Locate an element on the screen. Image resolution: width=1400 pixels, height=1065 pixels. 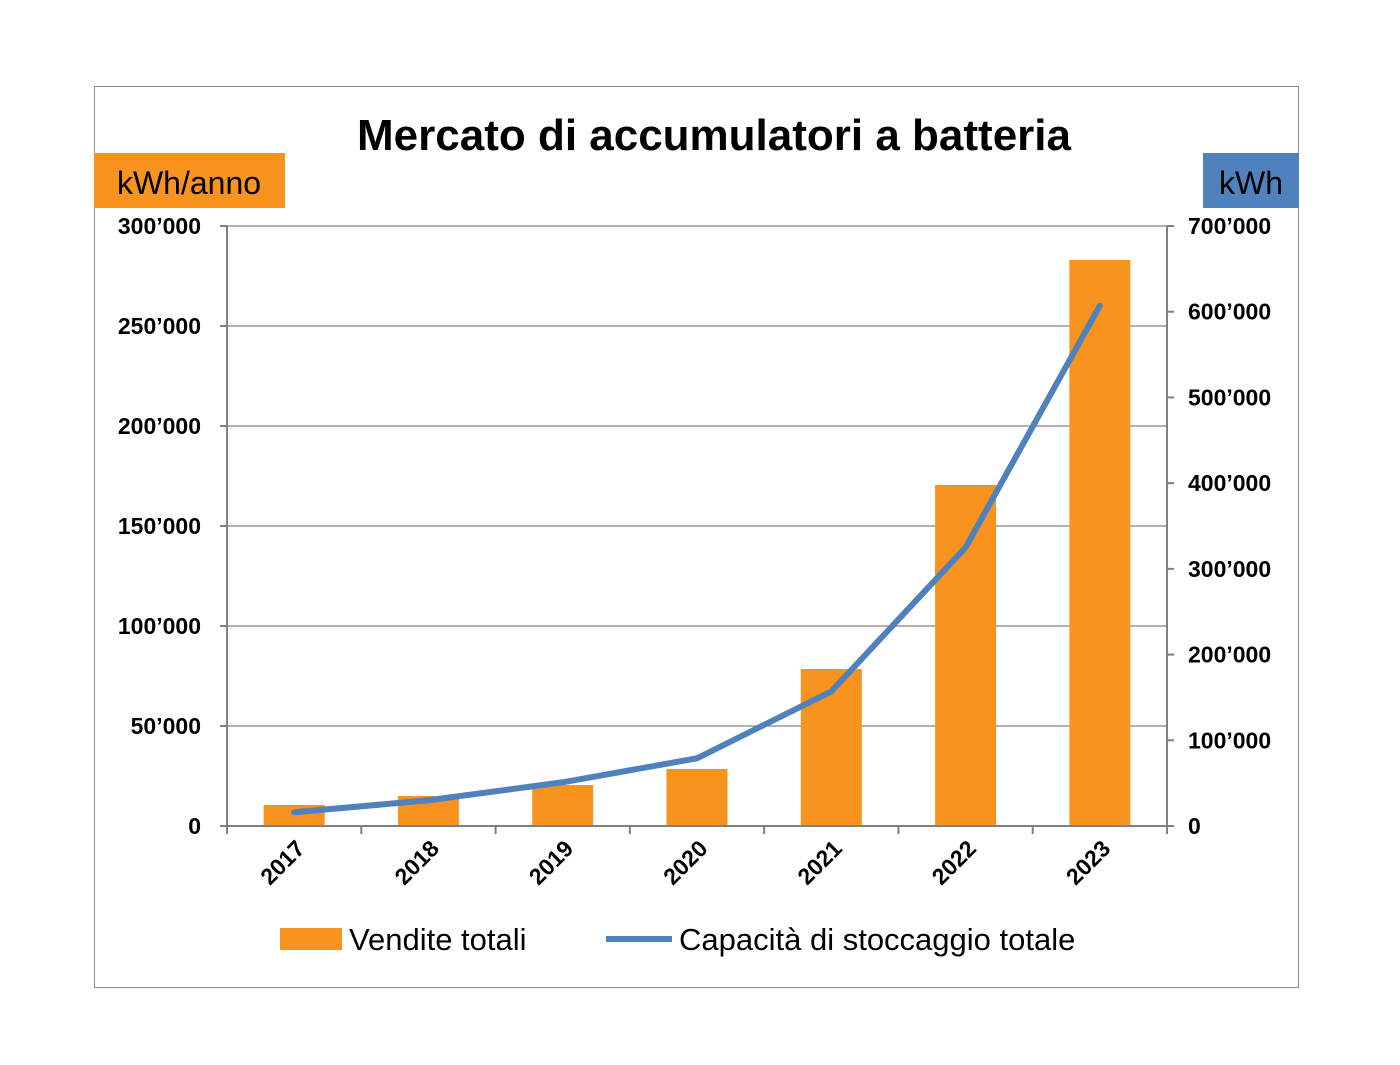
x-tick-label-2020: 2020 is located at coordinates (685, 862).